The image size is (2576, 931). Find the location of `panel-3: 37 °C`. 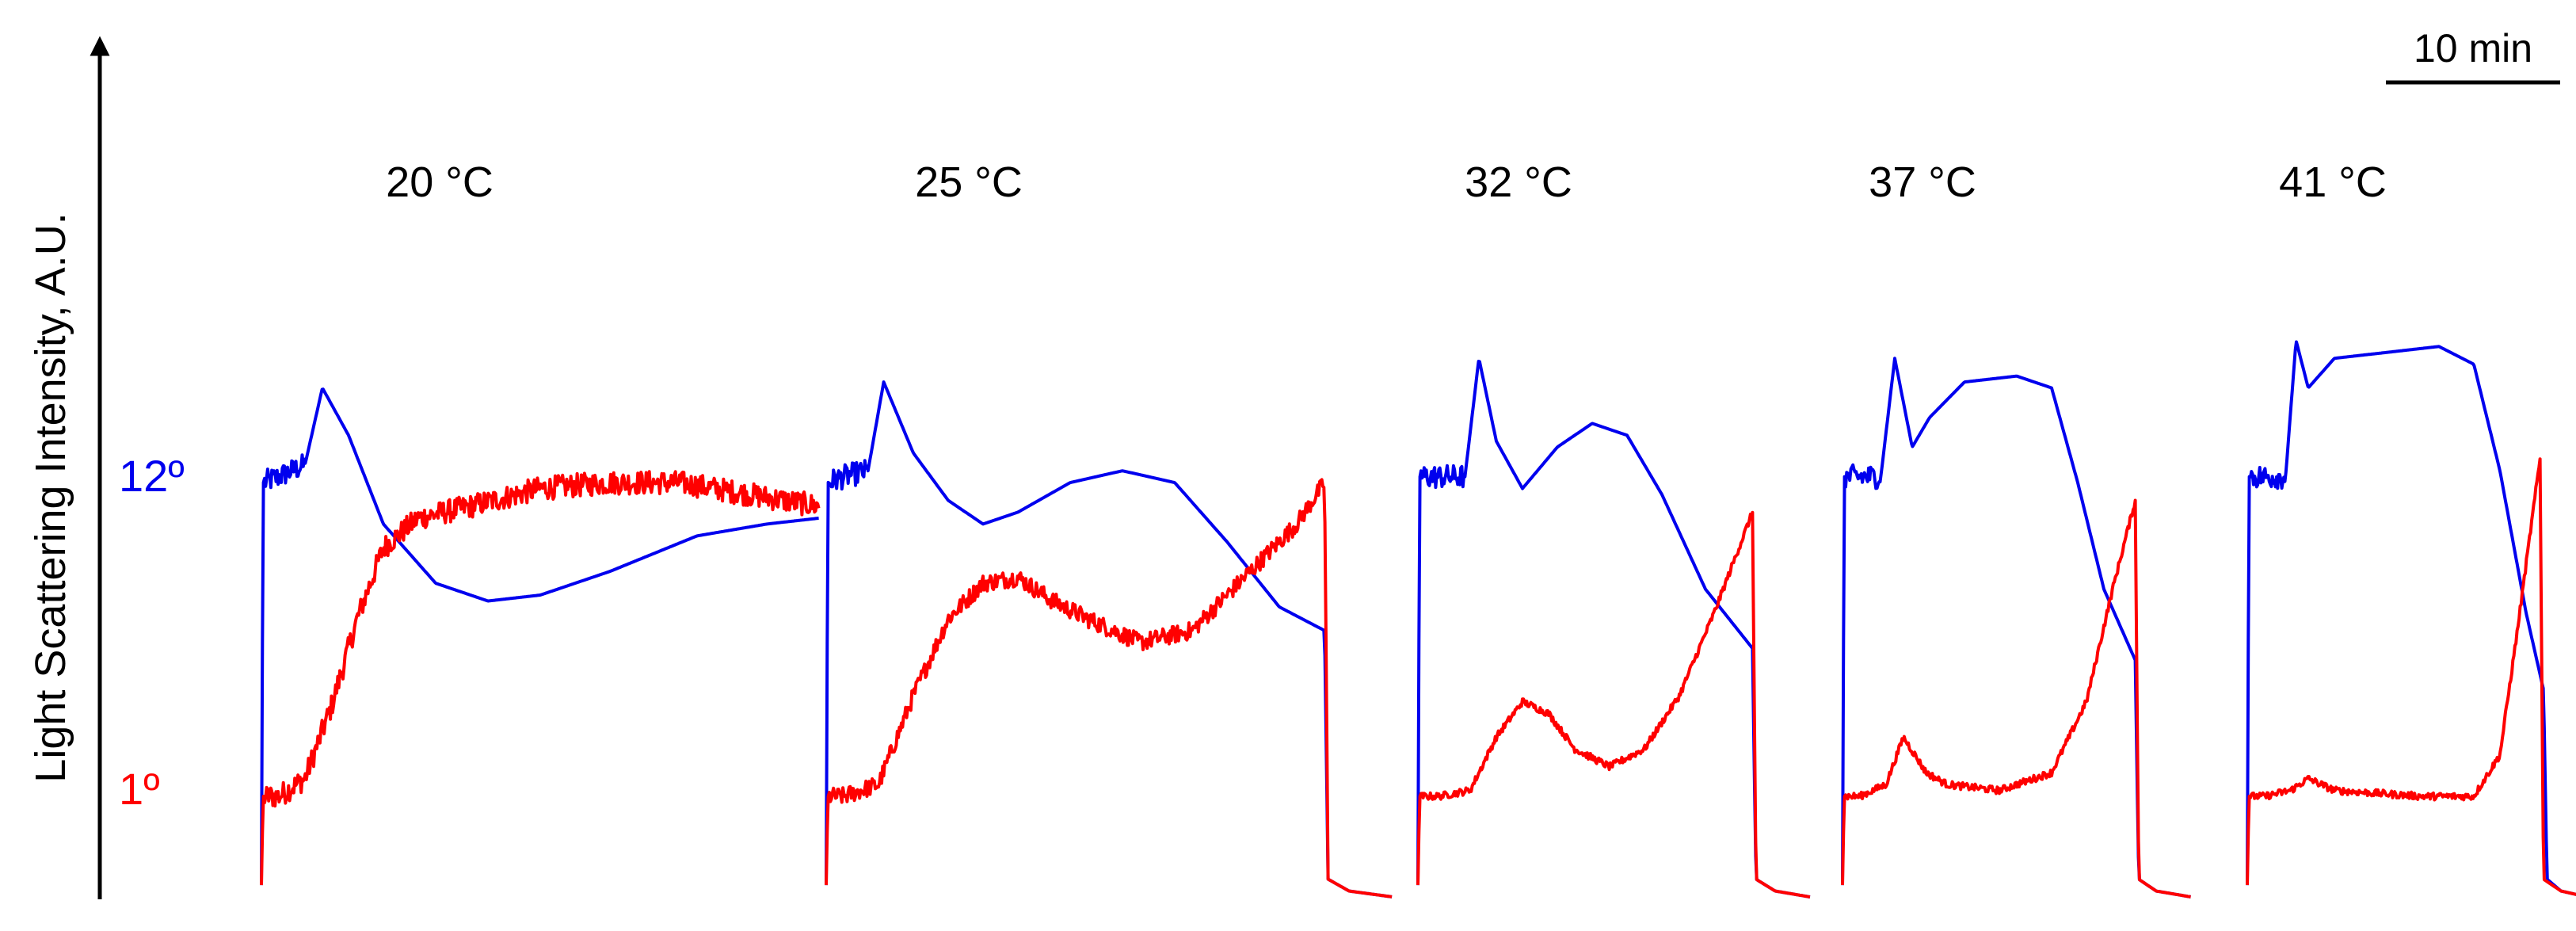

panel-3: 37 °C is located at coordinates (2017, 528).